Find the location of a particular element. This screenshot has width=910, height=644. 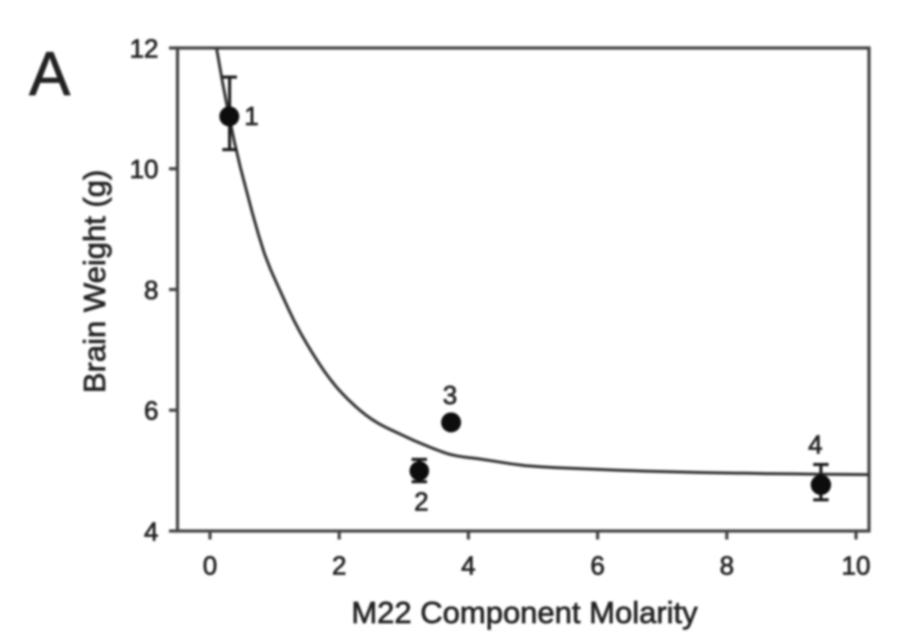

svg-text: 1 is located at coordinates (251, 116).